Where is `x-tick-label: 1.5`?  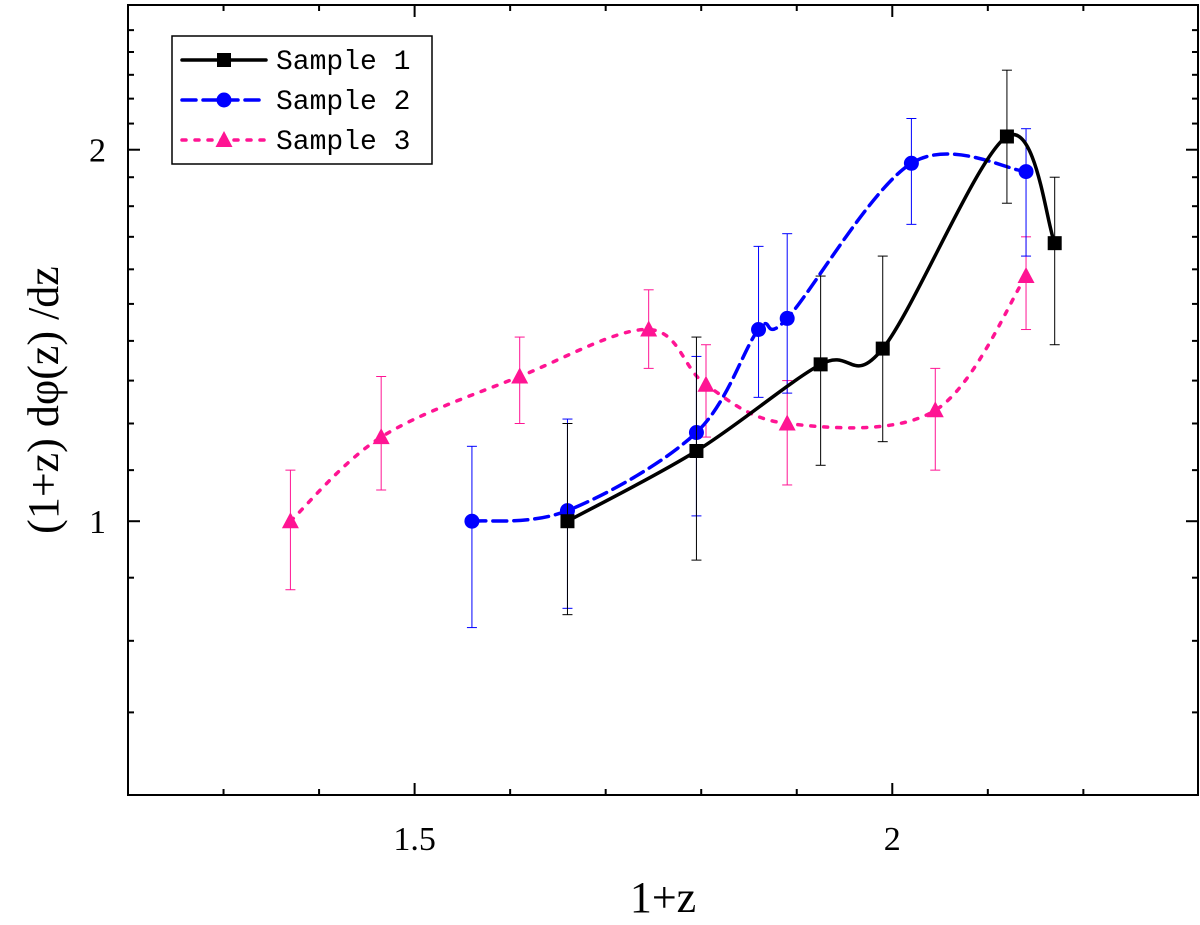 x-tick-label: 1.5 is located at coordinates (414, 839).